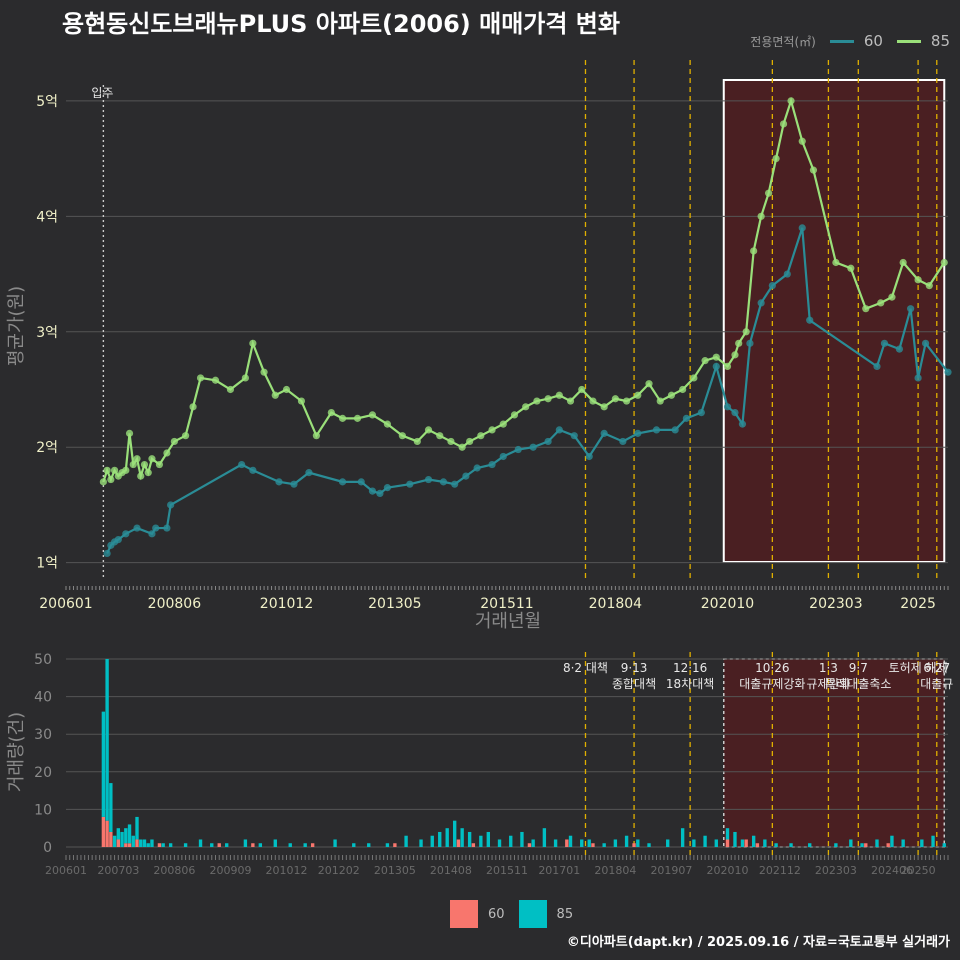 The width and height of the screenshot is (960, 960). What do you see at coordinates (506, 604) in the screenshot?
I see `x-tick-label: 201511` at bounding box center [506, 604].